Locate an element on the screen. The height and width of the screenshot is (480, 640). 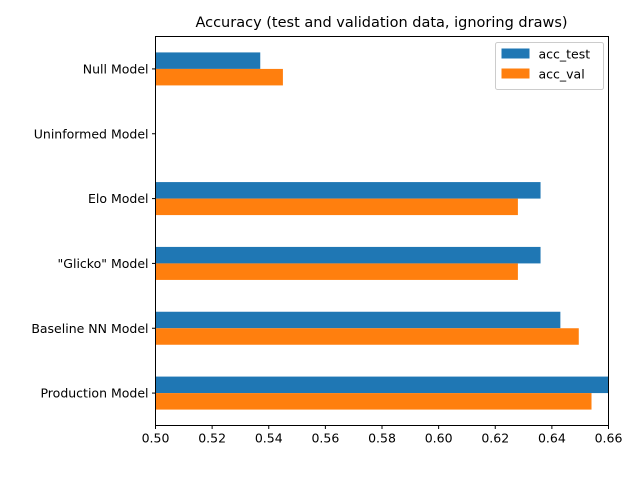
x-tick-label: 0.52 is located at coordinates (212, 438).